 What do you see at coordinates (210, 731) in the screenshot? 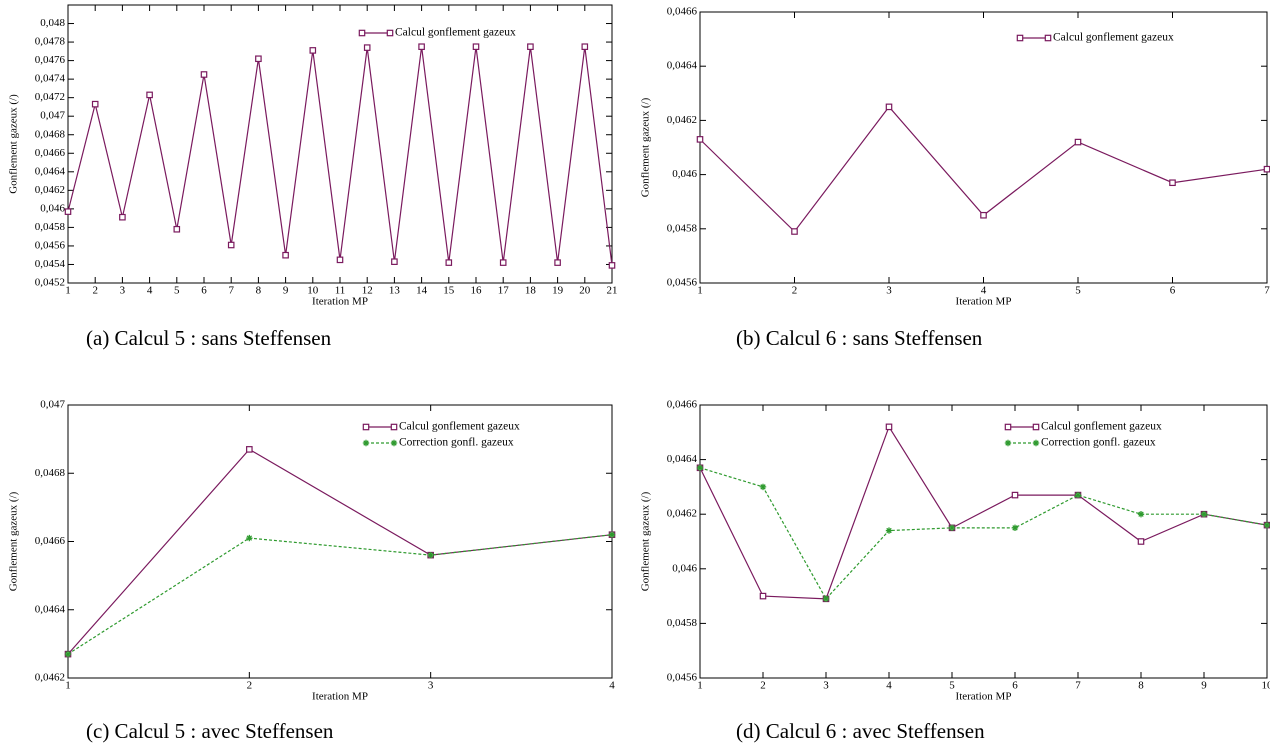
I see `caption: (c) Calcul 5 : avec Steffensen` at bounding box center [210, 731].